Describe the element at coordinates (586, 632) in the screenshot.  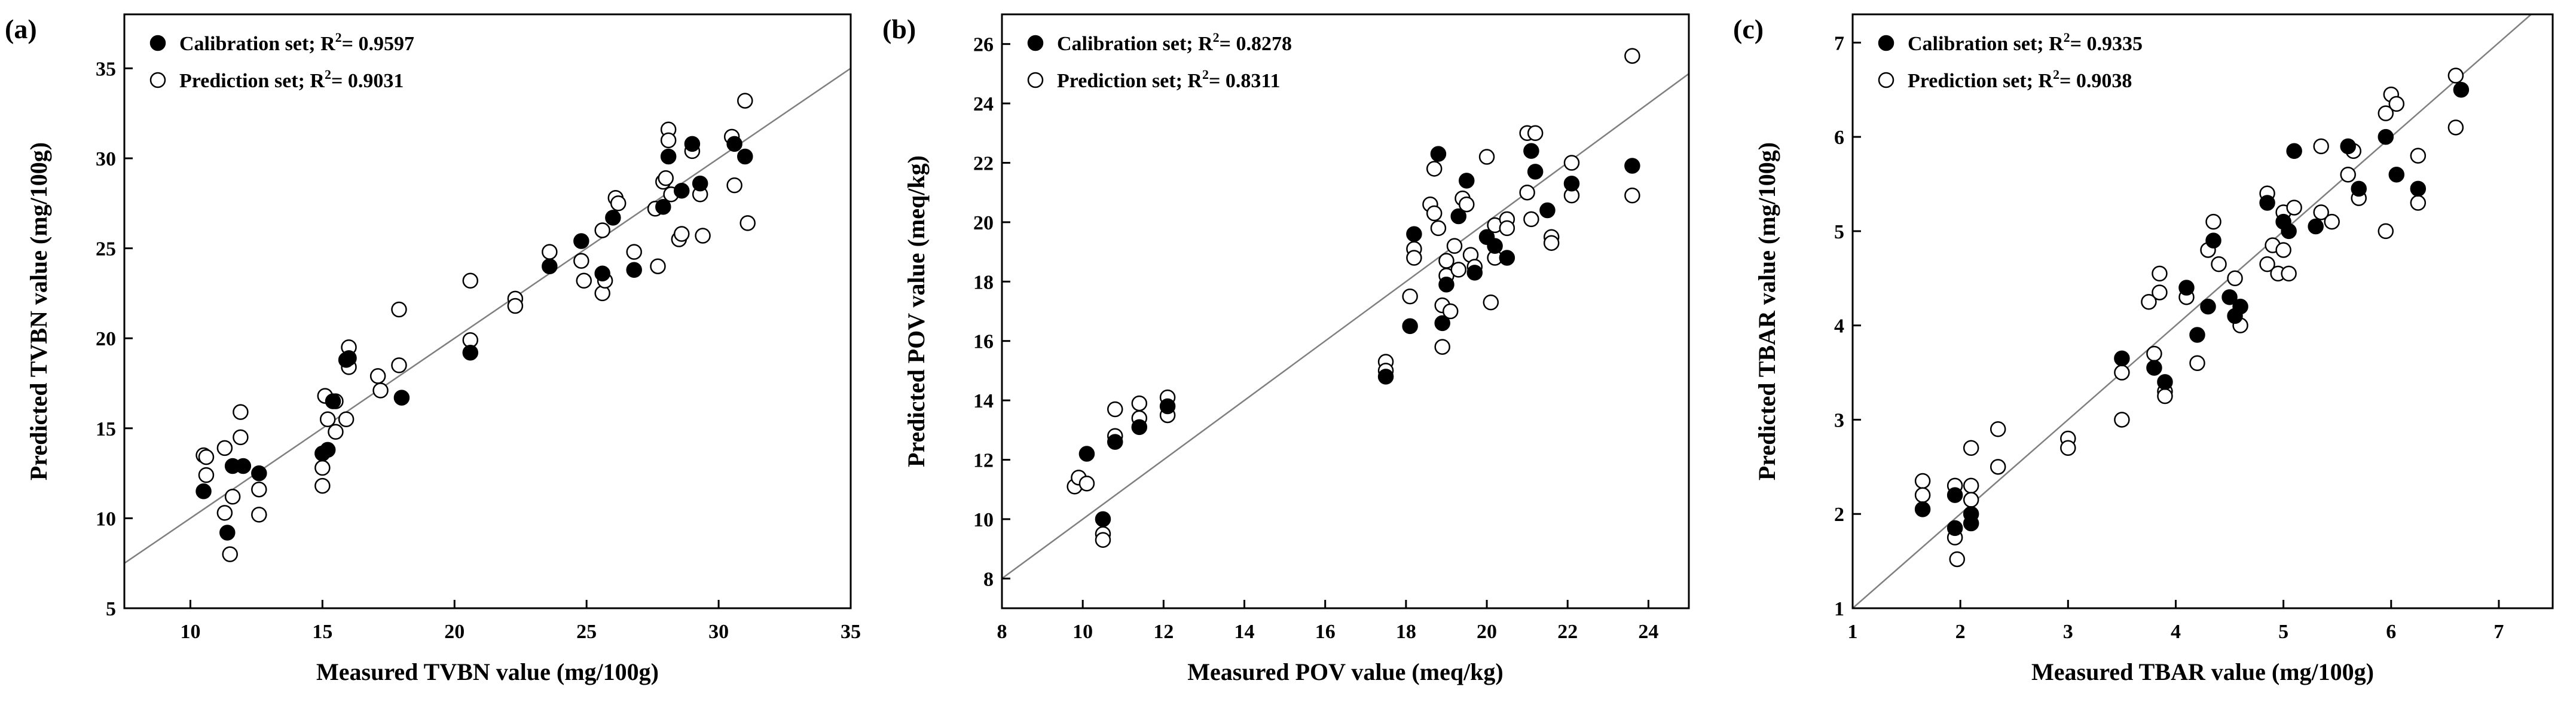
I see `x-tick-label: 25` at that location.